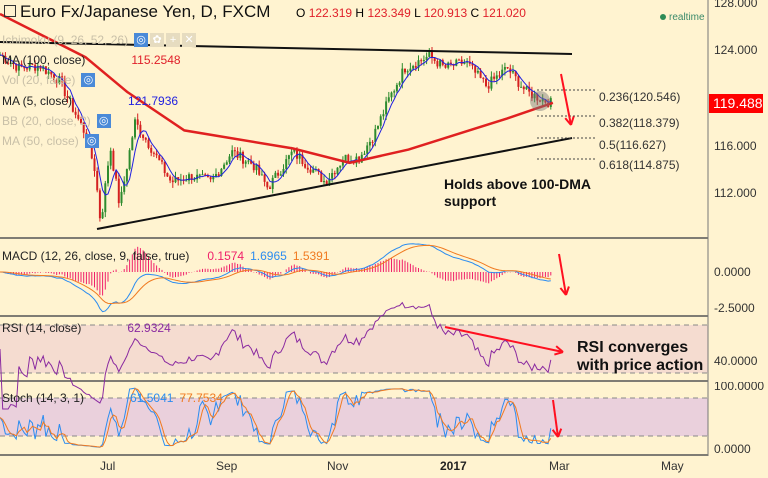  What do you see at coordinates (736, 103) in the screenshot?
I see `current-price-label: 119.488` at bounding box center [736, 103].